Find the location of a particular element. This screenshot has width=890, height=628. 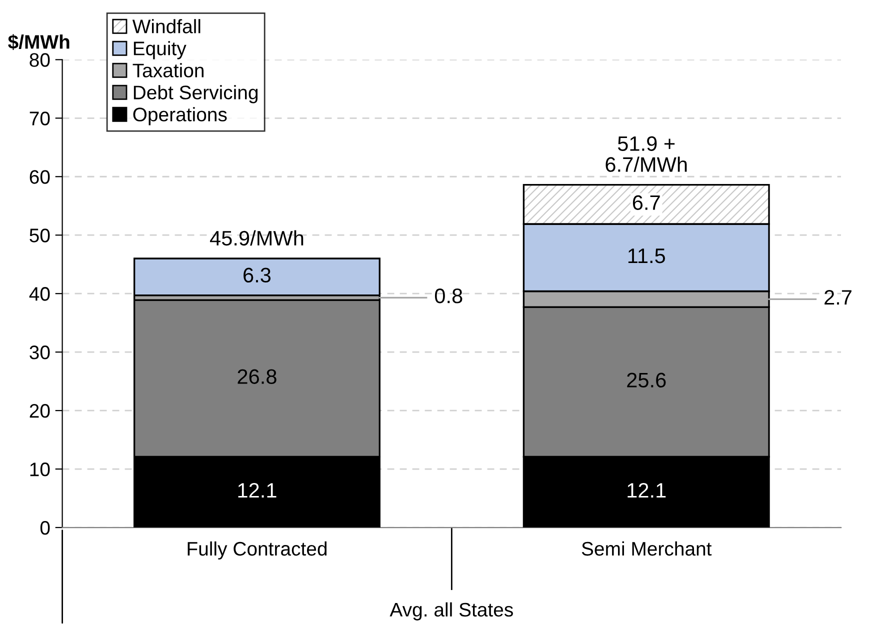

legend-label: Operations is located at coordinates (180, 116).